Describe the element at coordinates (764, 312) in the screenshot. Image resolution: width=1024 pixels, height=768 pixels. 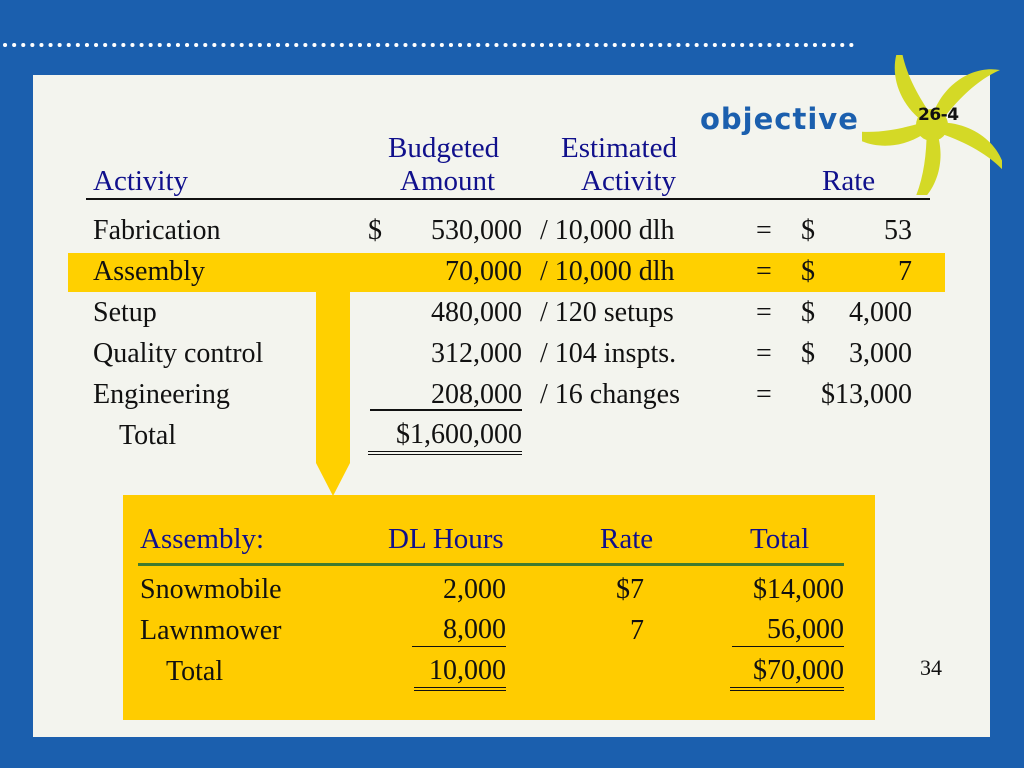
I see `row-setup-equals: =` at that location.